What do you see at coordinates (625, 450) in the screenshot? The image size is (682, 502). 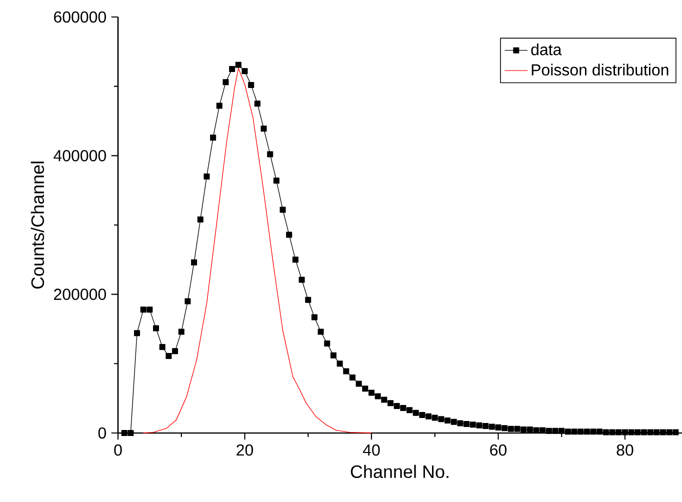 I see `x-tick-label: 80` at bounding box center [625, 450].